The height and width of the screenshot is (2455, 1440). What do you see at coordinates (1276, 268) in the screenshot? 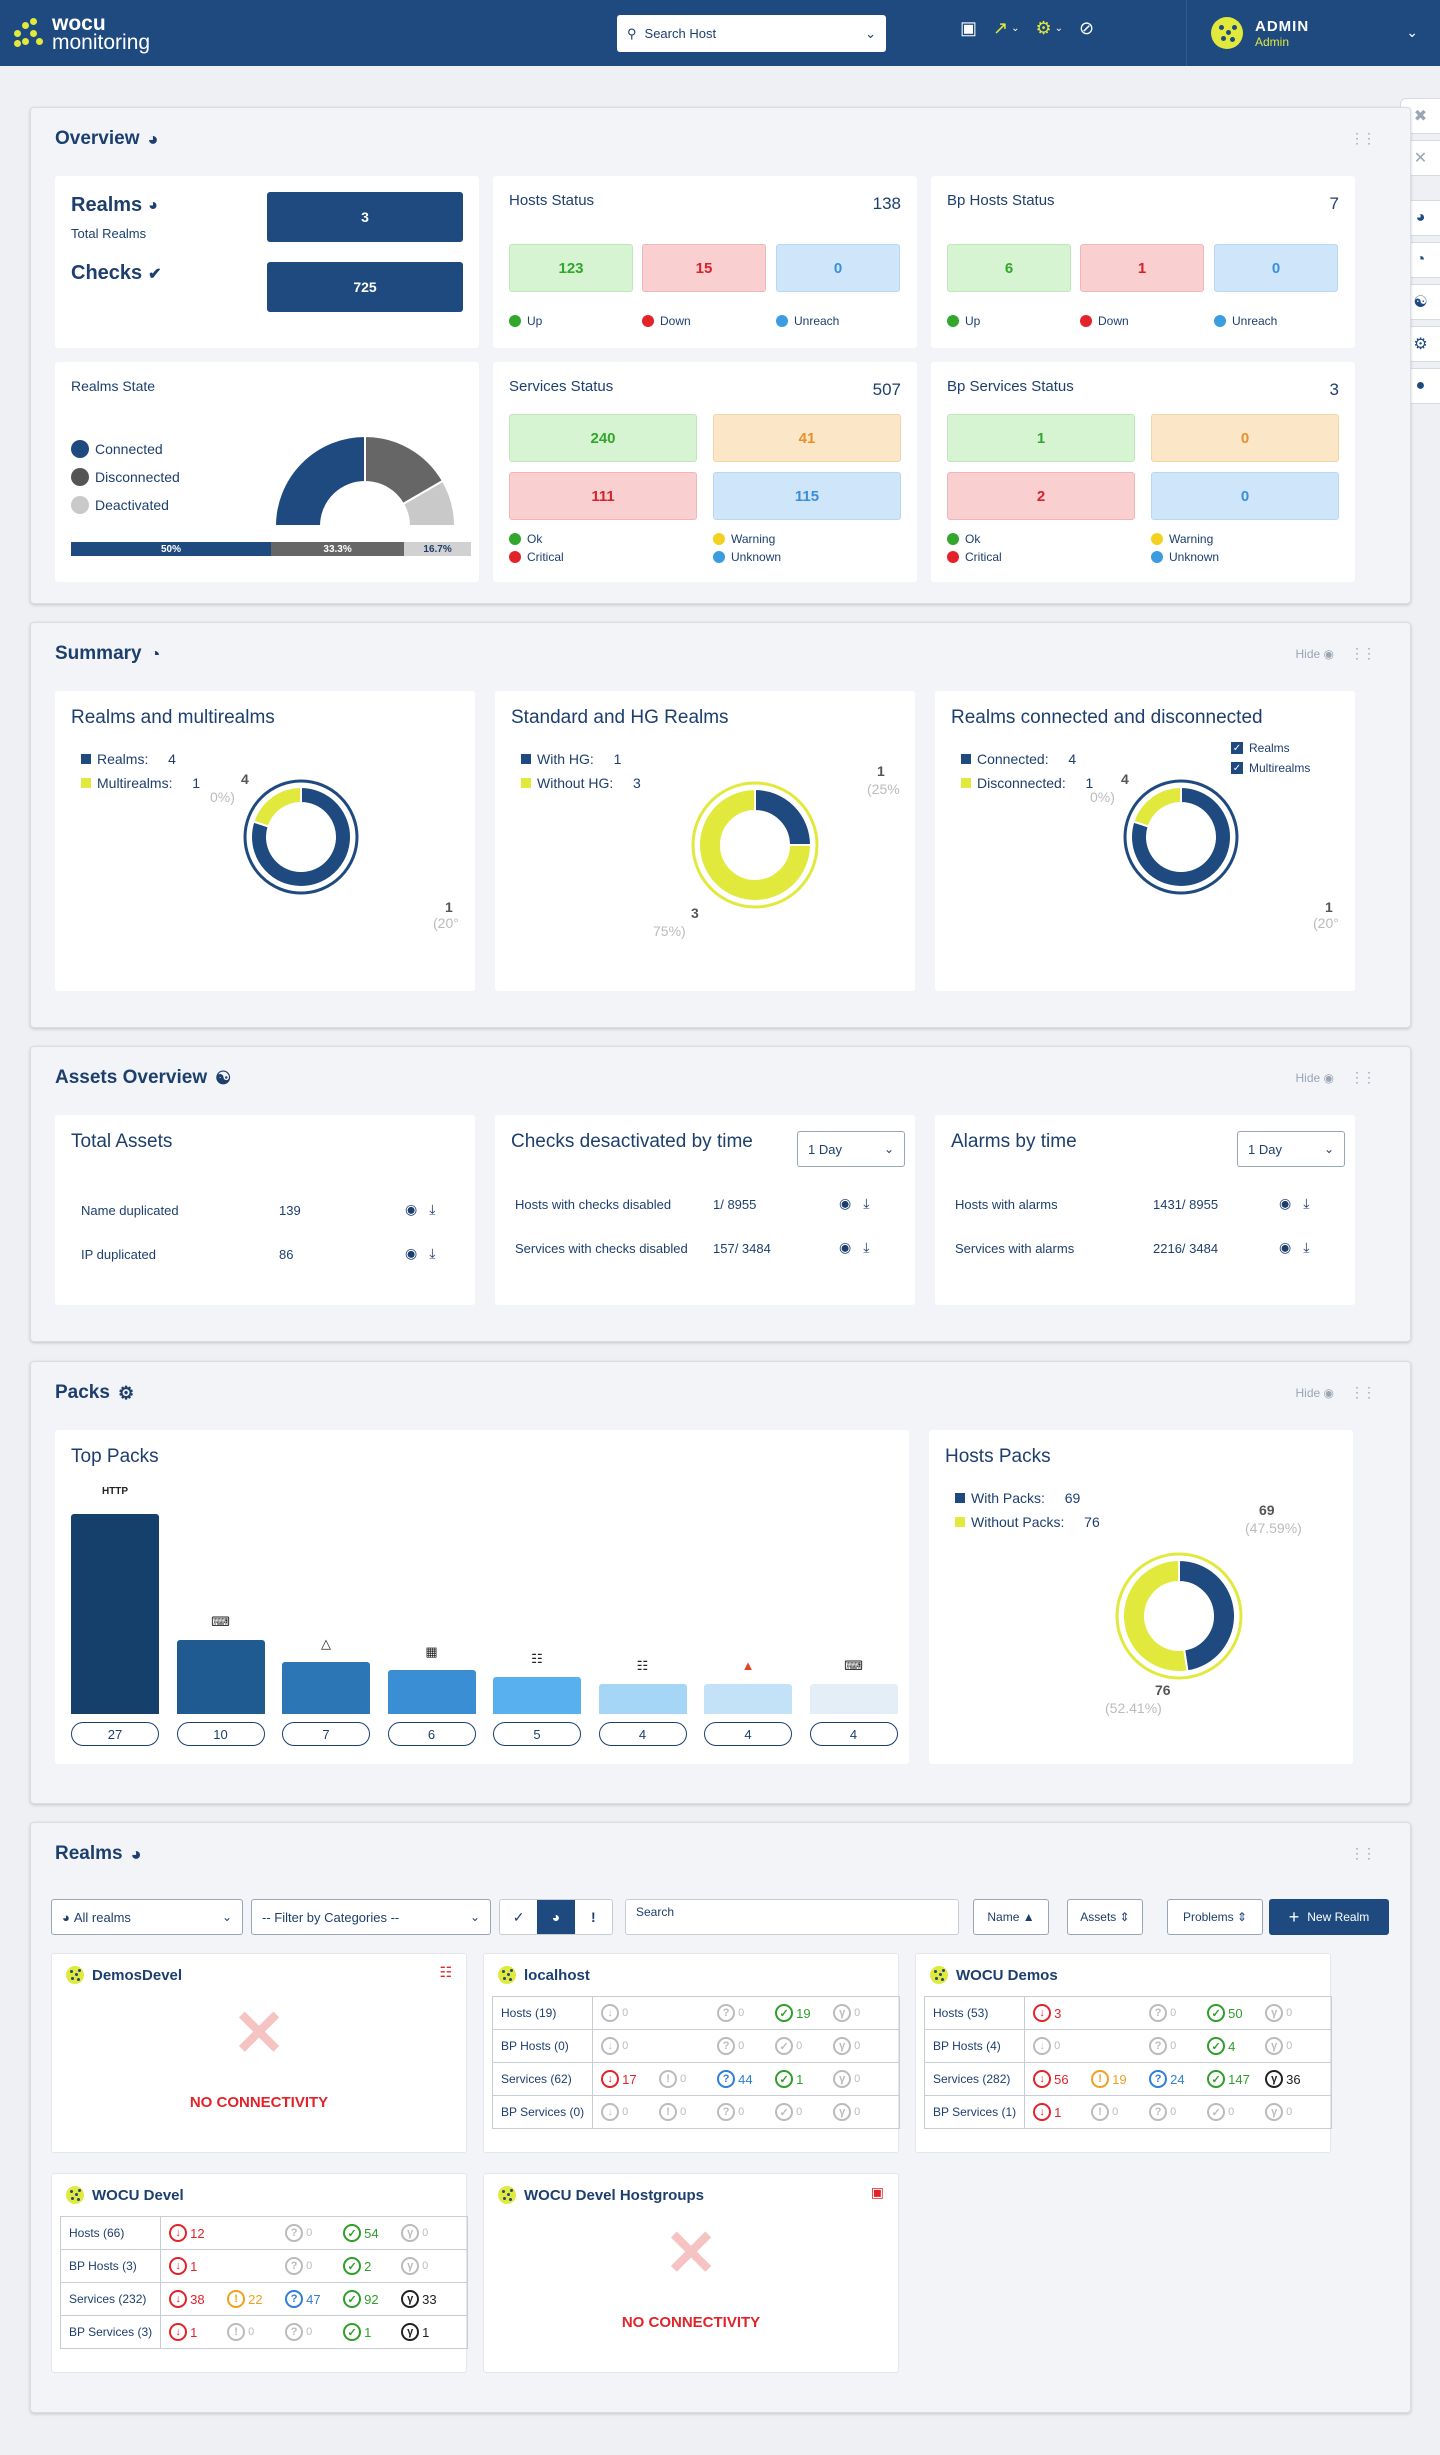
I see `bp-hosts-unreach-box: 0` at bounding box center [1276, 268].